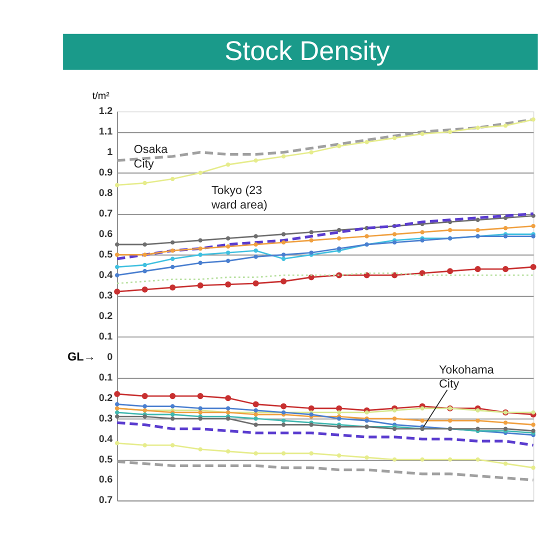 Image resolution: width=545 pixels, height=539 pixels. I want to click on y-tick-label: 0.6, so click(106, 234).